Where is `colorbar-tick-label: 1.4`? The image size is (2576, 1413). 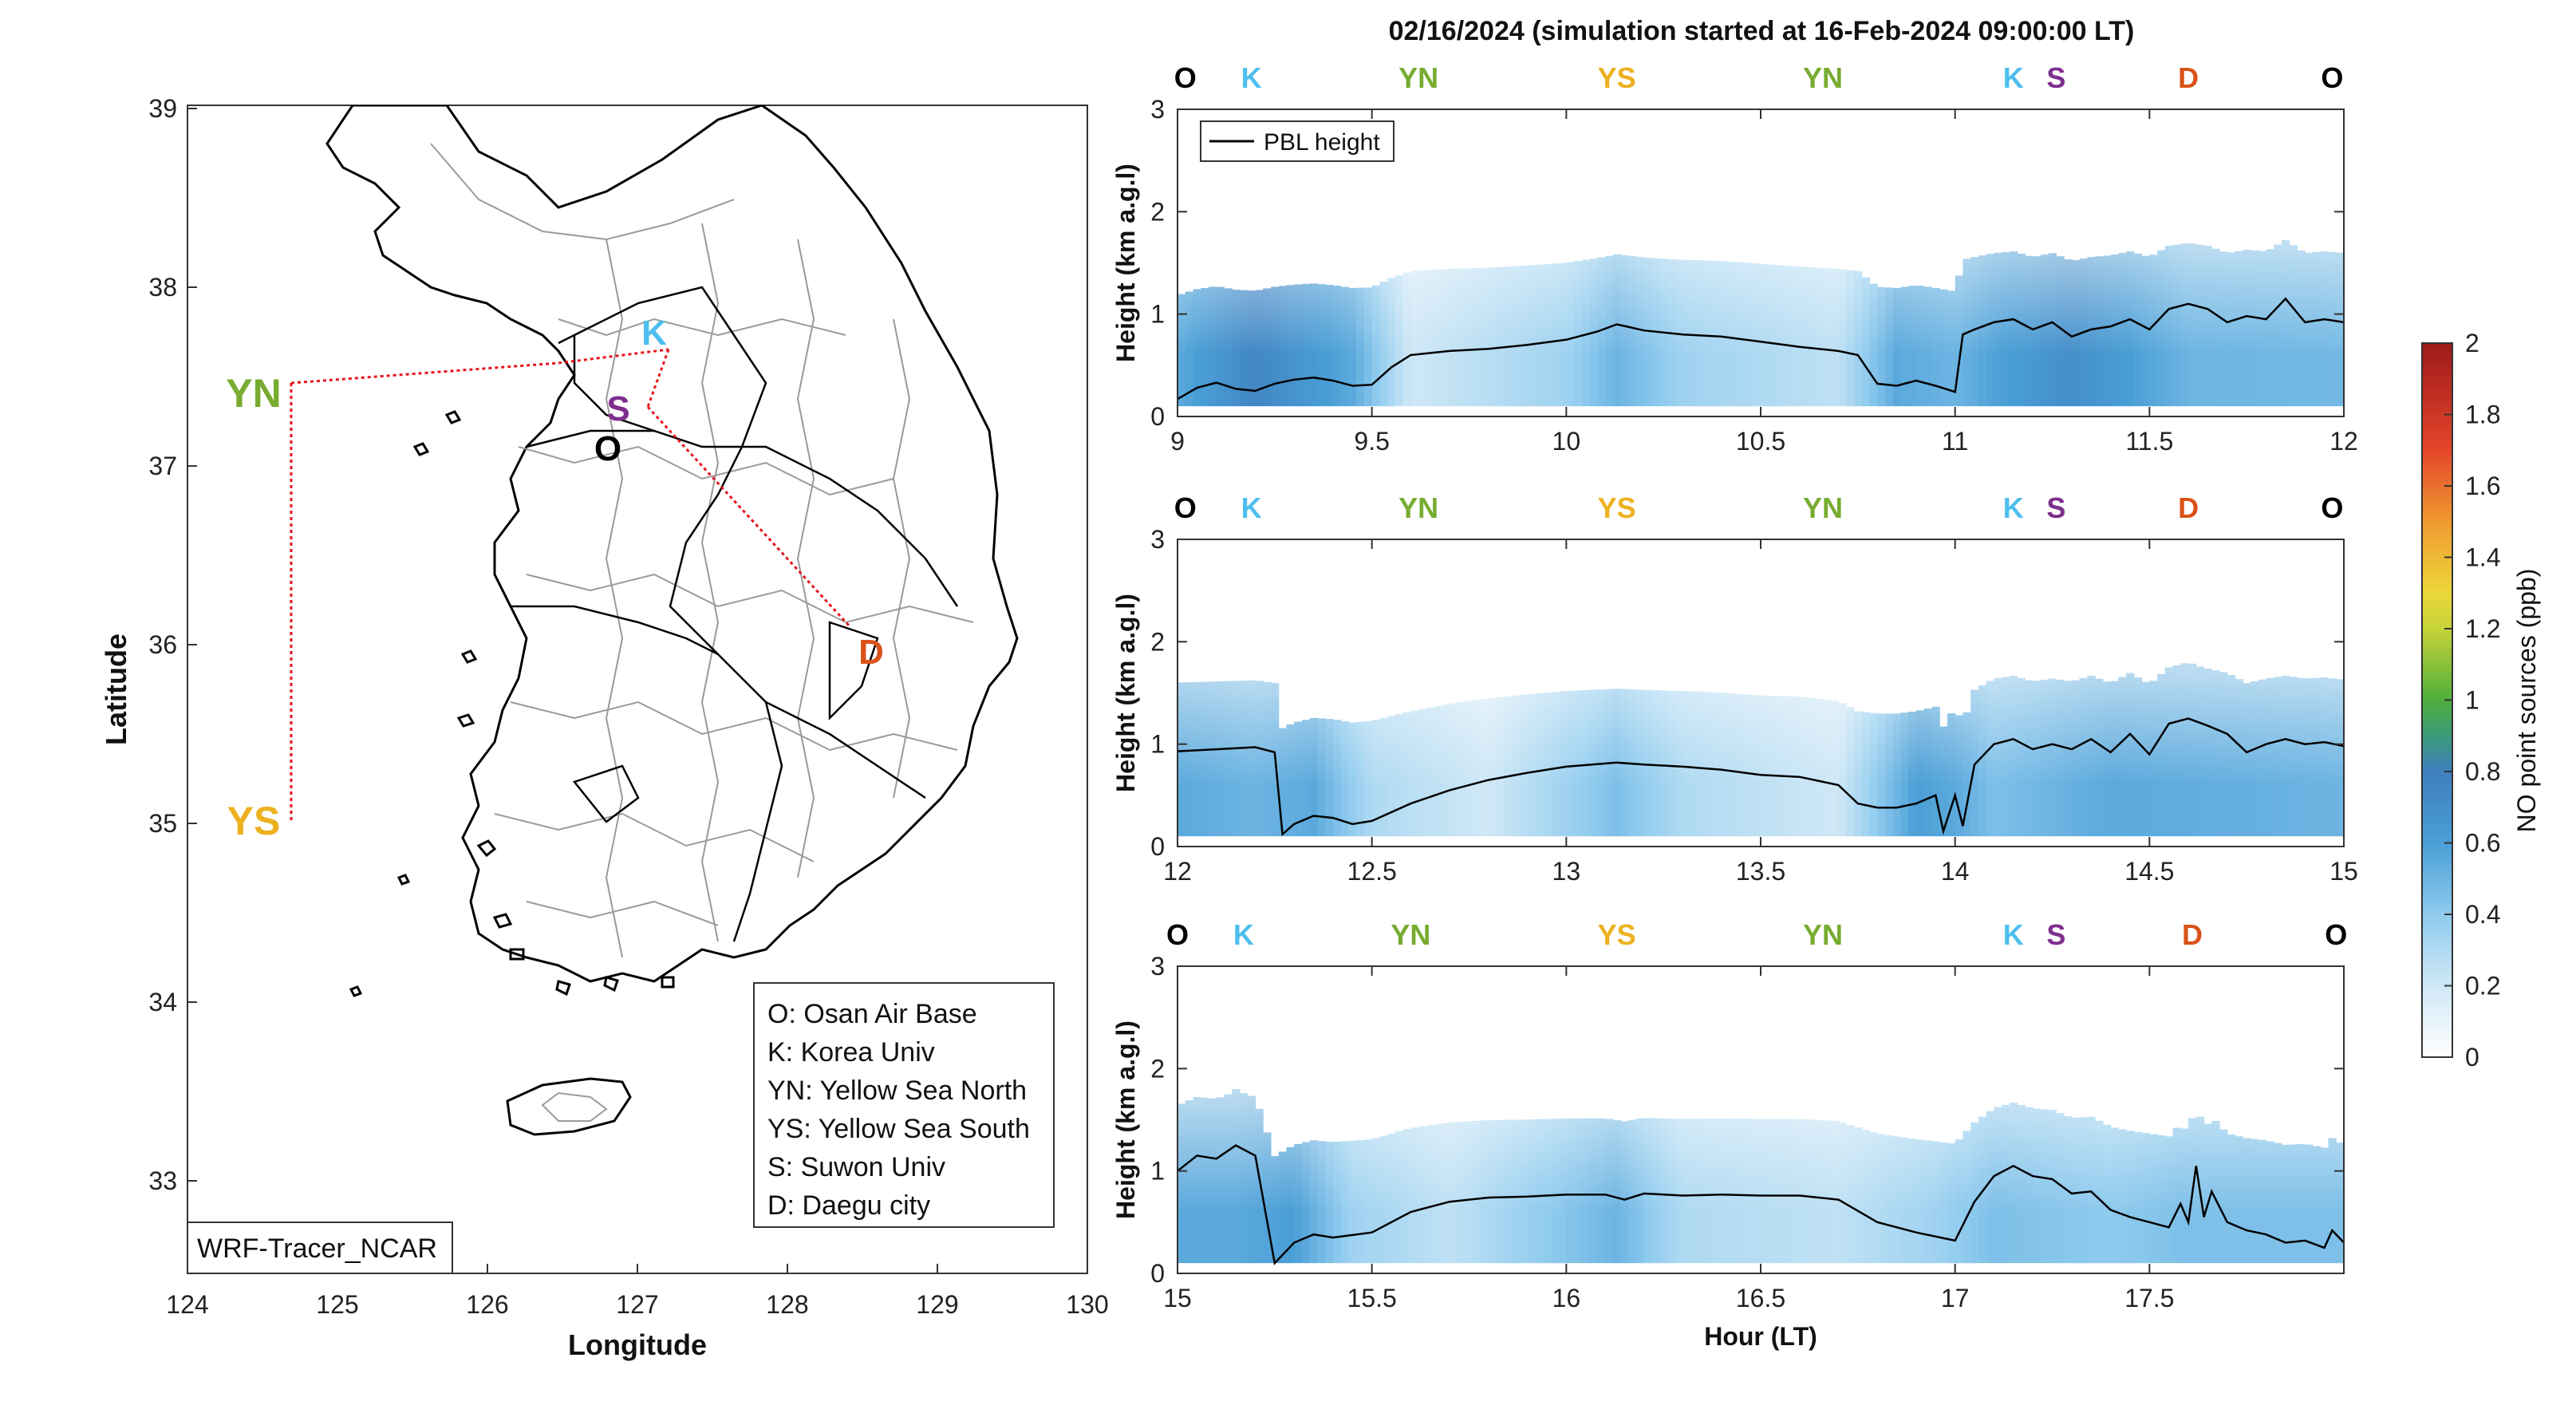 colorbar-tick-label: 1.4 is located at coordinates (2483, 557).